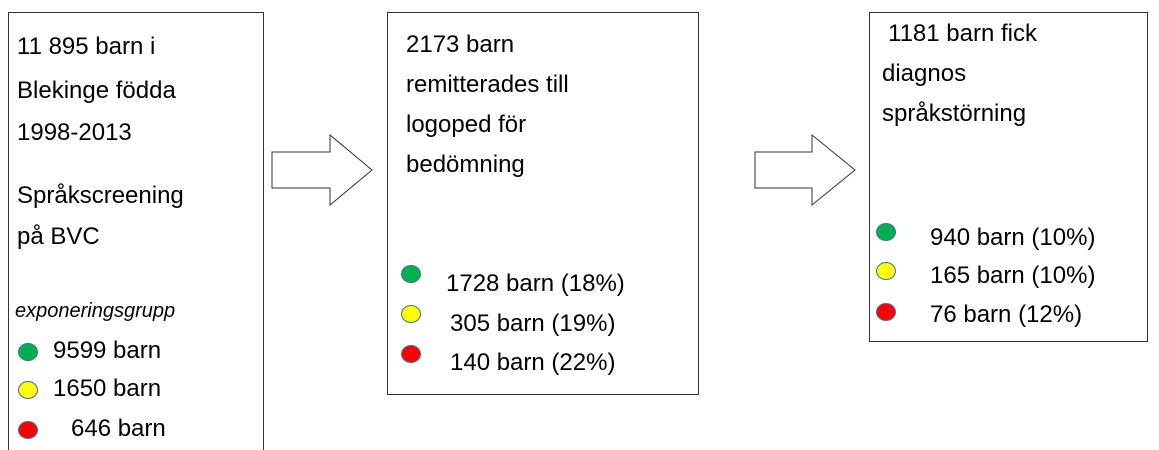  What do you see at coordinates (118, 428) in the screenshot?
I see `group-count: 646 barn` at bounding box center [118, 428].